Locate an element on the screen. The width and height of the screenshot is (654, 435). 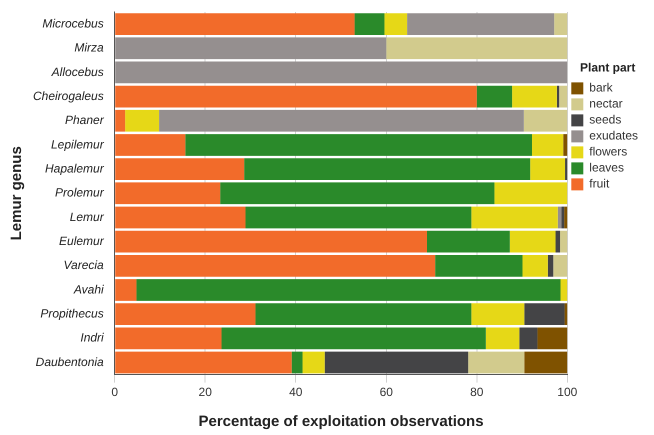
x-tick-label: 40 is located at coordinates (296, 392).